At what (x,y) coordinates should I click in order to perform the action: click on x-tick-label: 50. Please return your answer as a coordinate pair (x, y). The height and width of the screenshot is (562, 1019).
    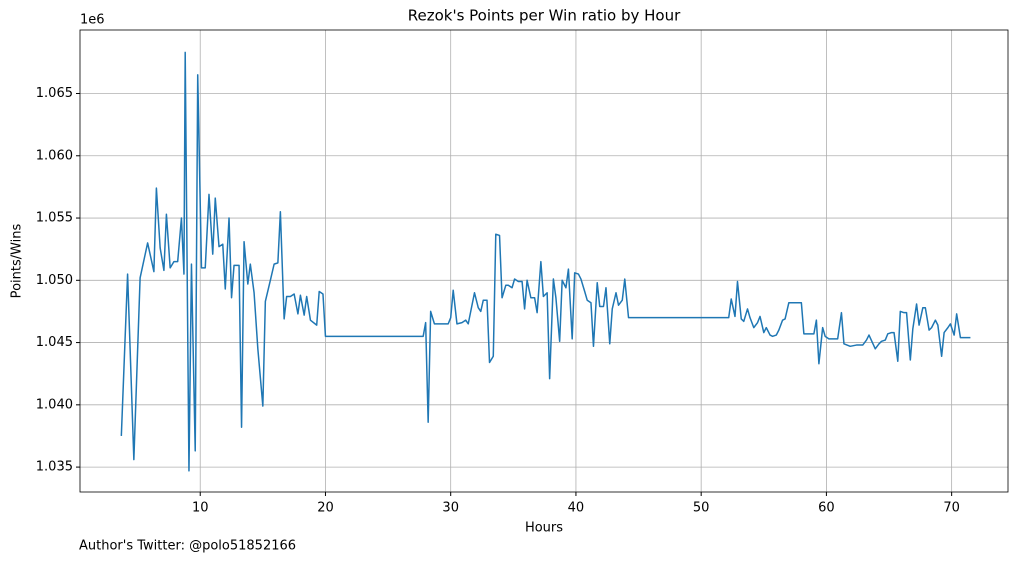
    Looking at the image, I should click on (701, 508).